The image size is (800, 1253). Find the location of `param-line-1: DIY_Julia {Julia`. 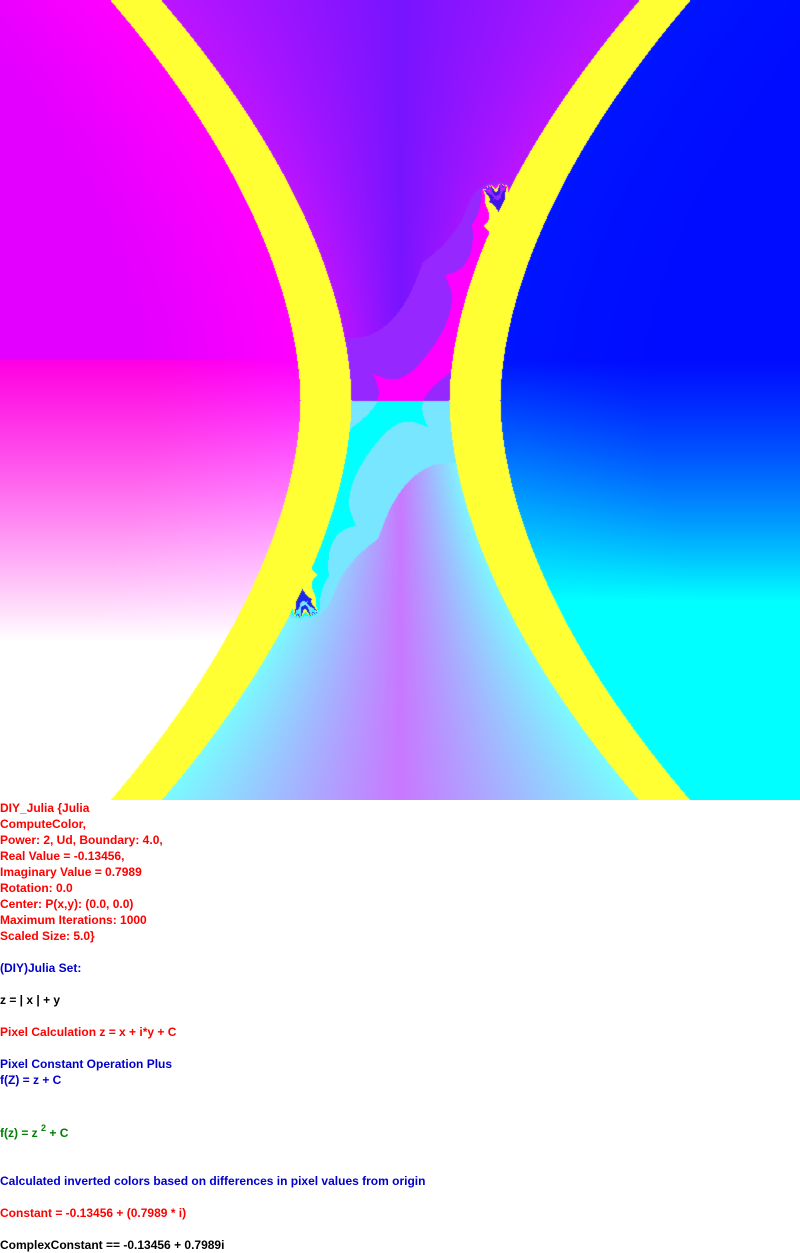

param-line-1: DIY_Julia {Julia is located at coordinates (45, 808).